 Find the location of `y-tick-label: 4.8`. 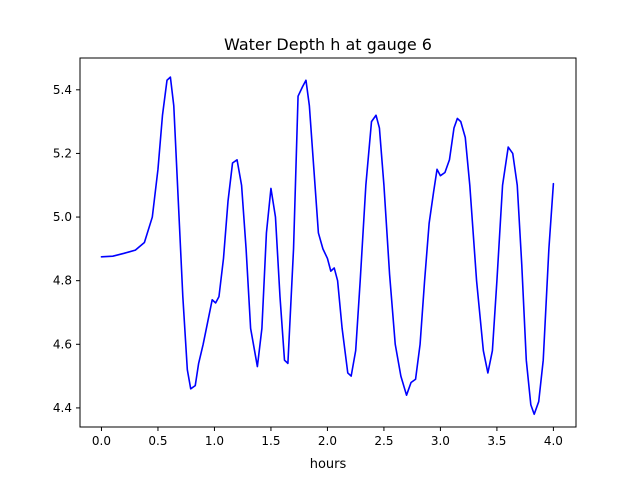

y-tick-label: 4.8 is located at coordinates (62, 281).